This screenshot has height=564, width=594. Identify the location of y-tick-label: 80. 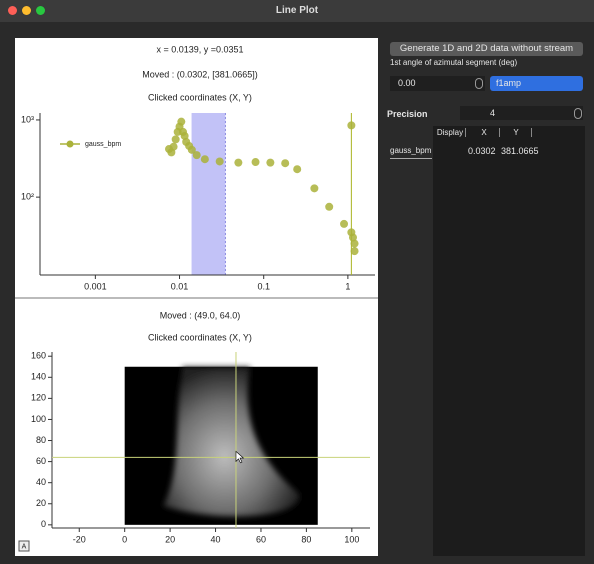
(41, 440).